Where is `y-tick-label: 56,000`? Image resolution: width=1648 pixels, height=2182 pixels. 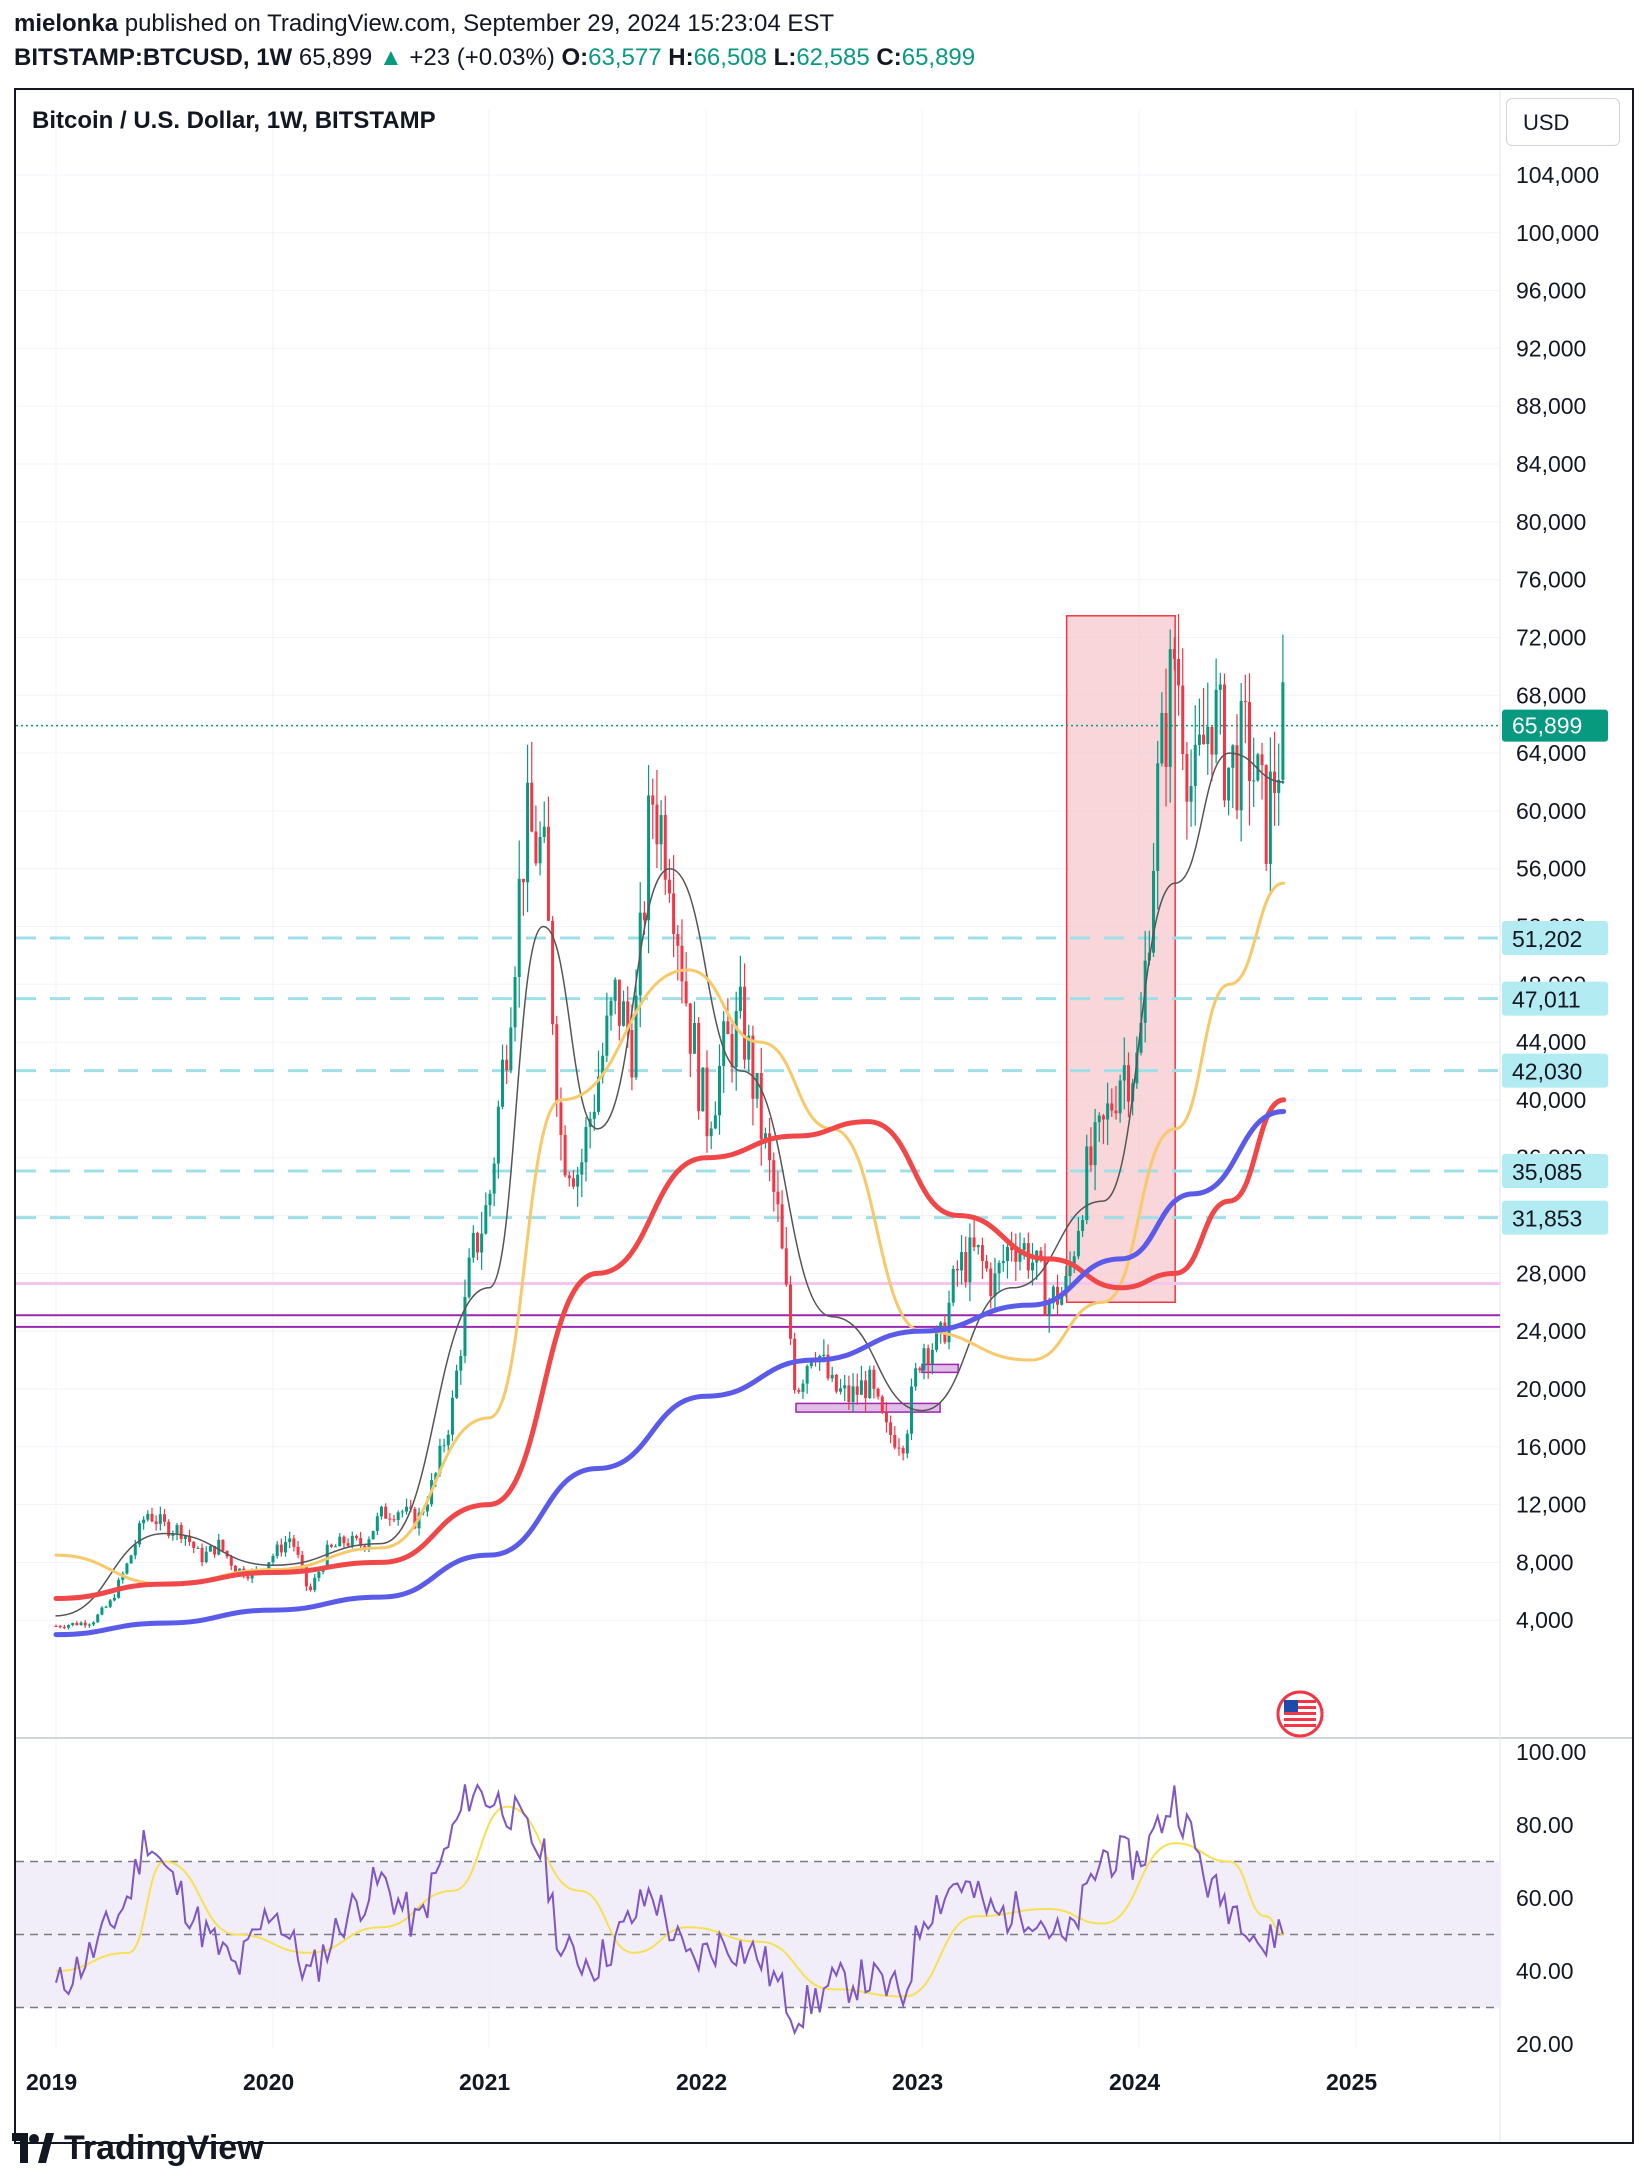 y-tick-label: 56,000 is located at coordinates (1551, 869).